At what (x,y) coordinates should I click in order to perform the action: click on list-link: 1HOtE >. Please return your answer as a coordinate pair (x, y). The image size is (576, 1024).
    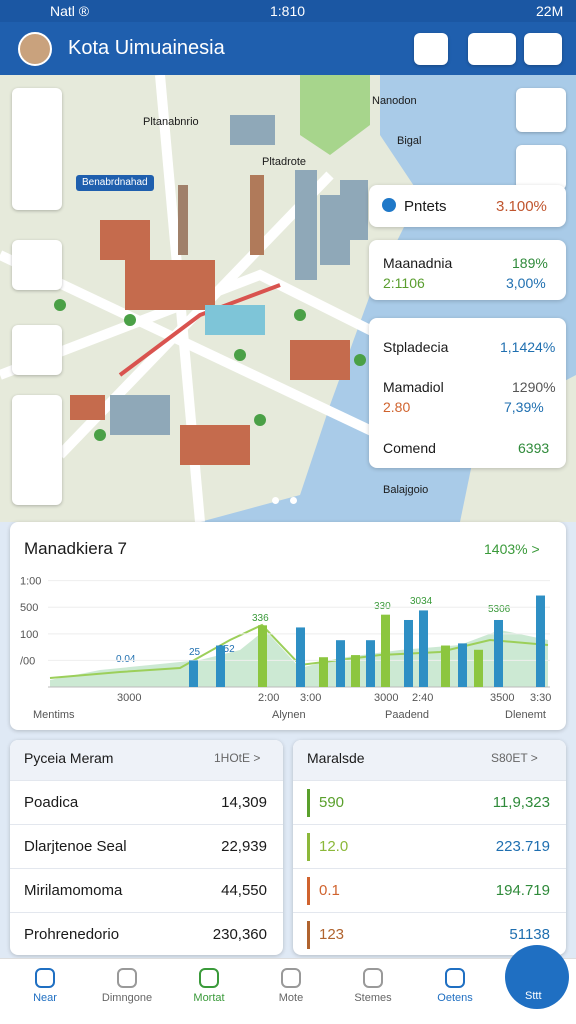
    Looking at the image, I should click on (237, 758).